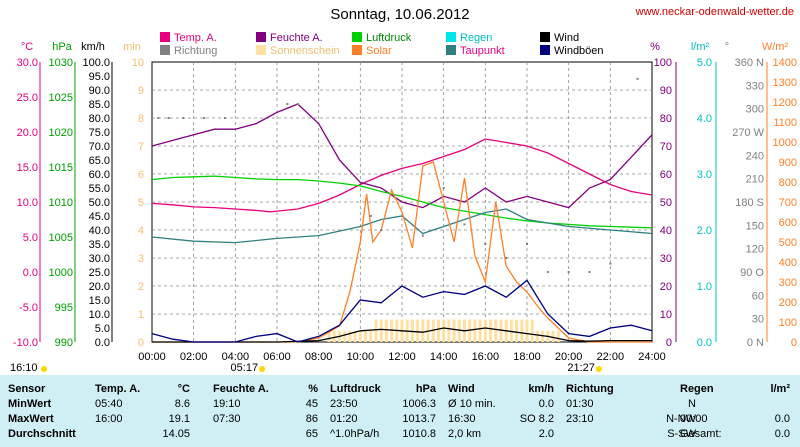 The image size is (800, 447). Describe the element at coordinates (319, 357) in the screenshot. I see `x-tick-label: 08:00` at that location.